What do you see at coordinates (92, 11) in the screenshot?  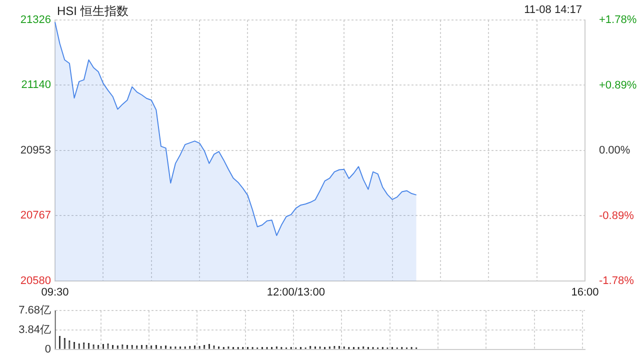 I see `chart-title: HSI 恒生指数` at bounding box center [92, 11].